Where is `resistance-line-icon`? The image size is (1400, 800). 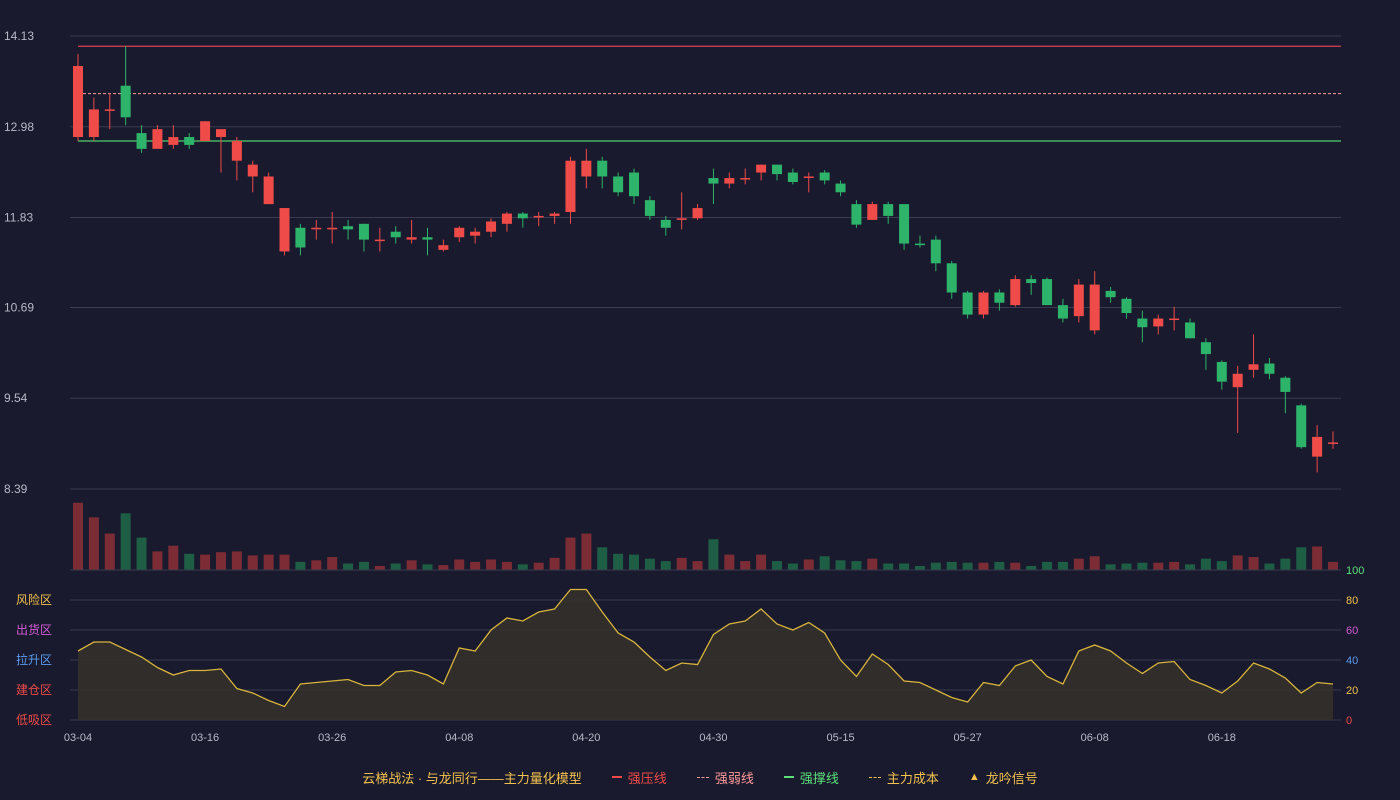 resistance-line-icon is located at coordinates (616, 777).